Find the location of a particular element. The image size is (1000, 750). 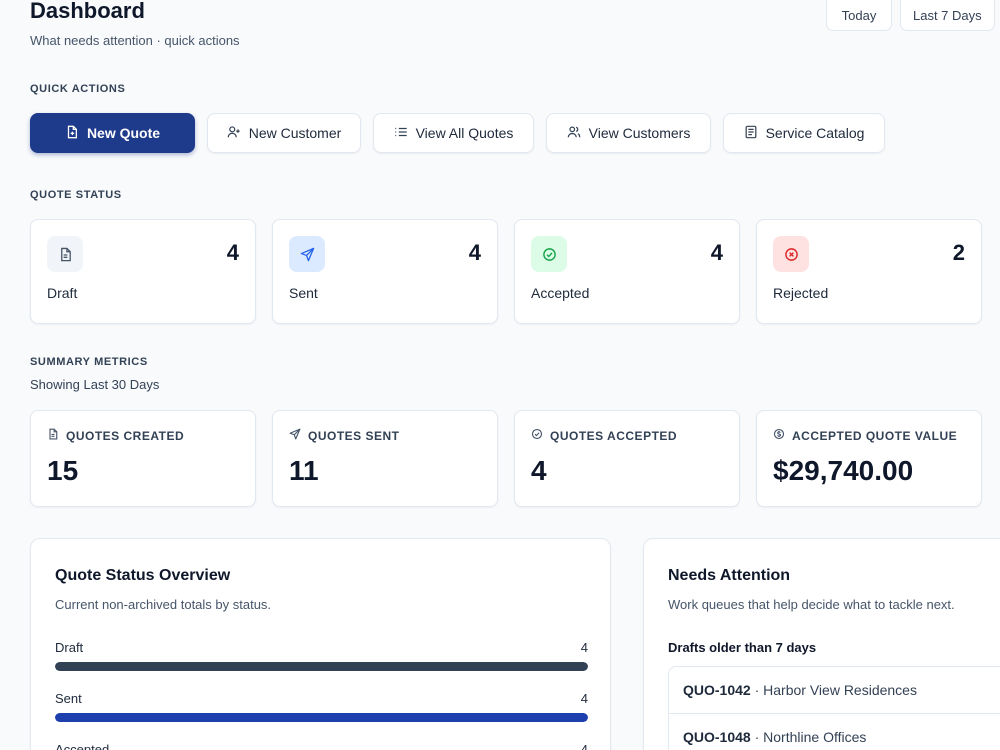

list-item: QUO-1042 · Harbor View Residences is located at coordinates (834, 690).